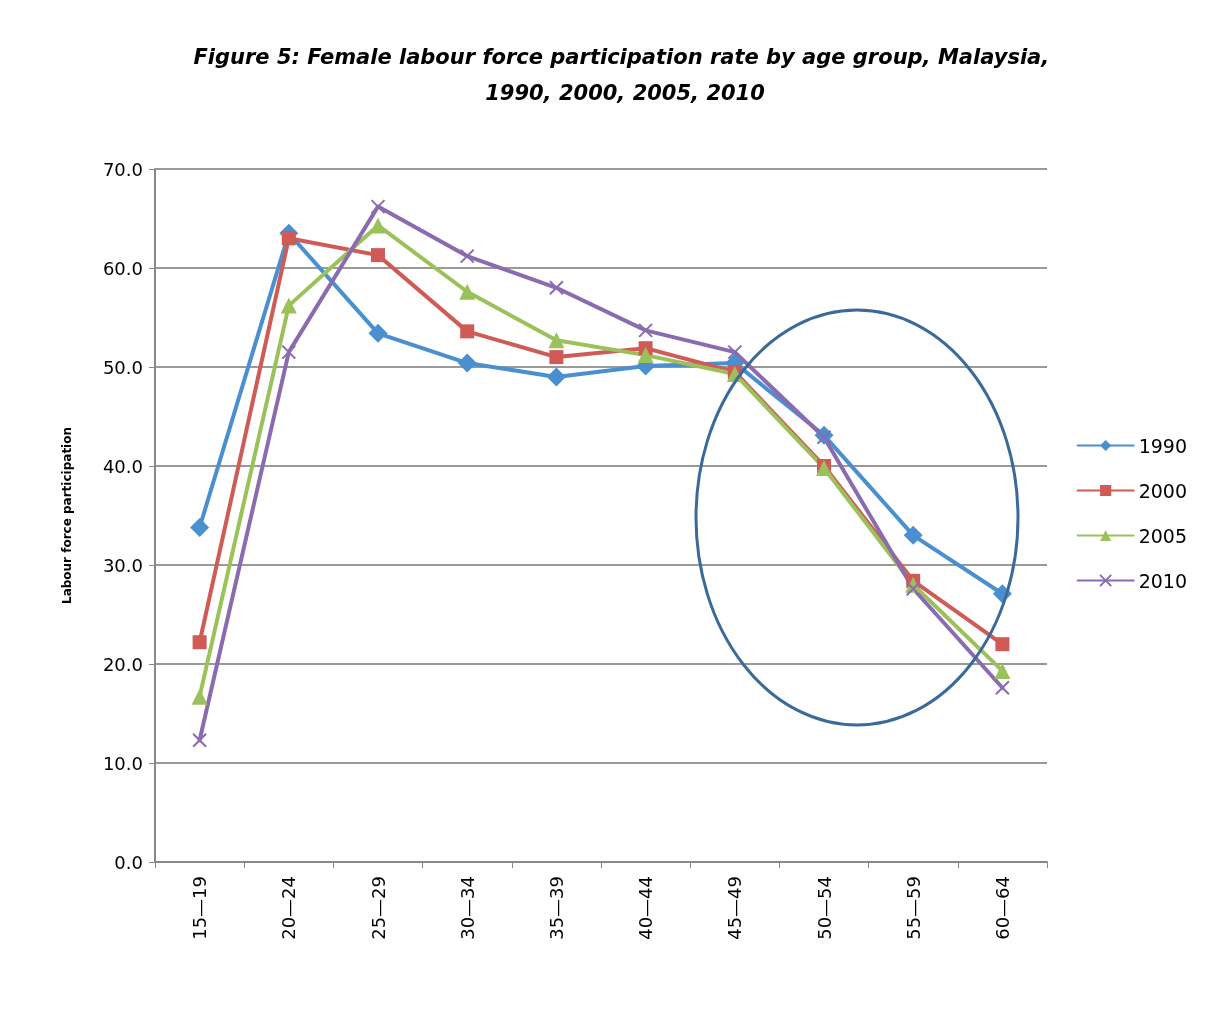 The height and width of the screenshot is (1026, 1212). What do you see at coordinates (467, 908) in the screenshot?
I see `x-tick-label: 30—34` at bounding box center [467, 908].